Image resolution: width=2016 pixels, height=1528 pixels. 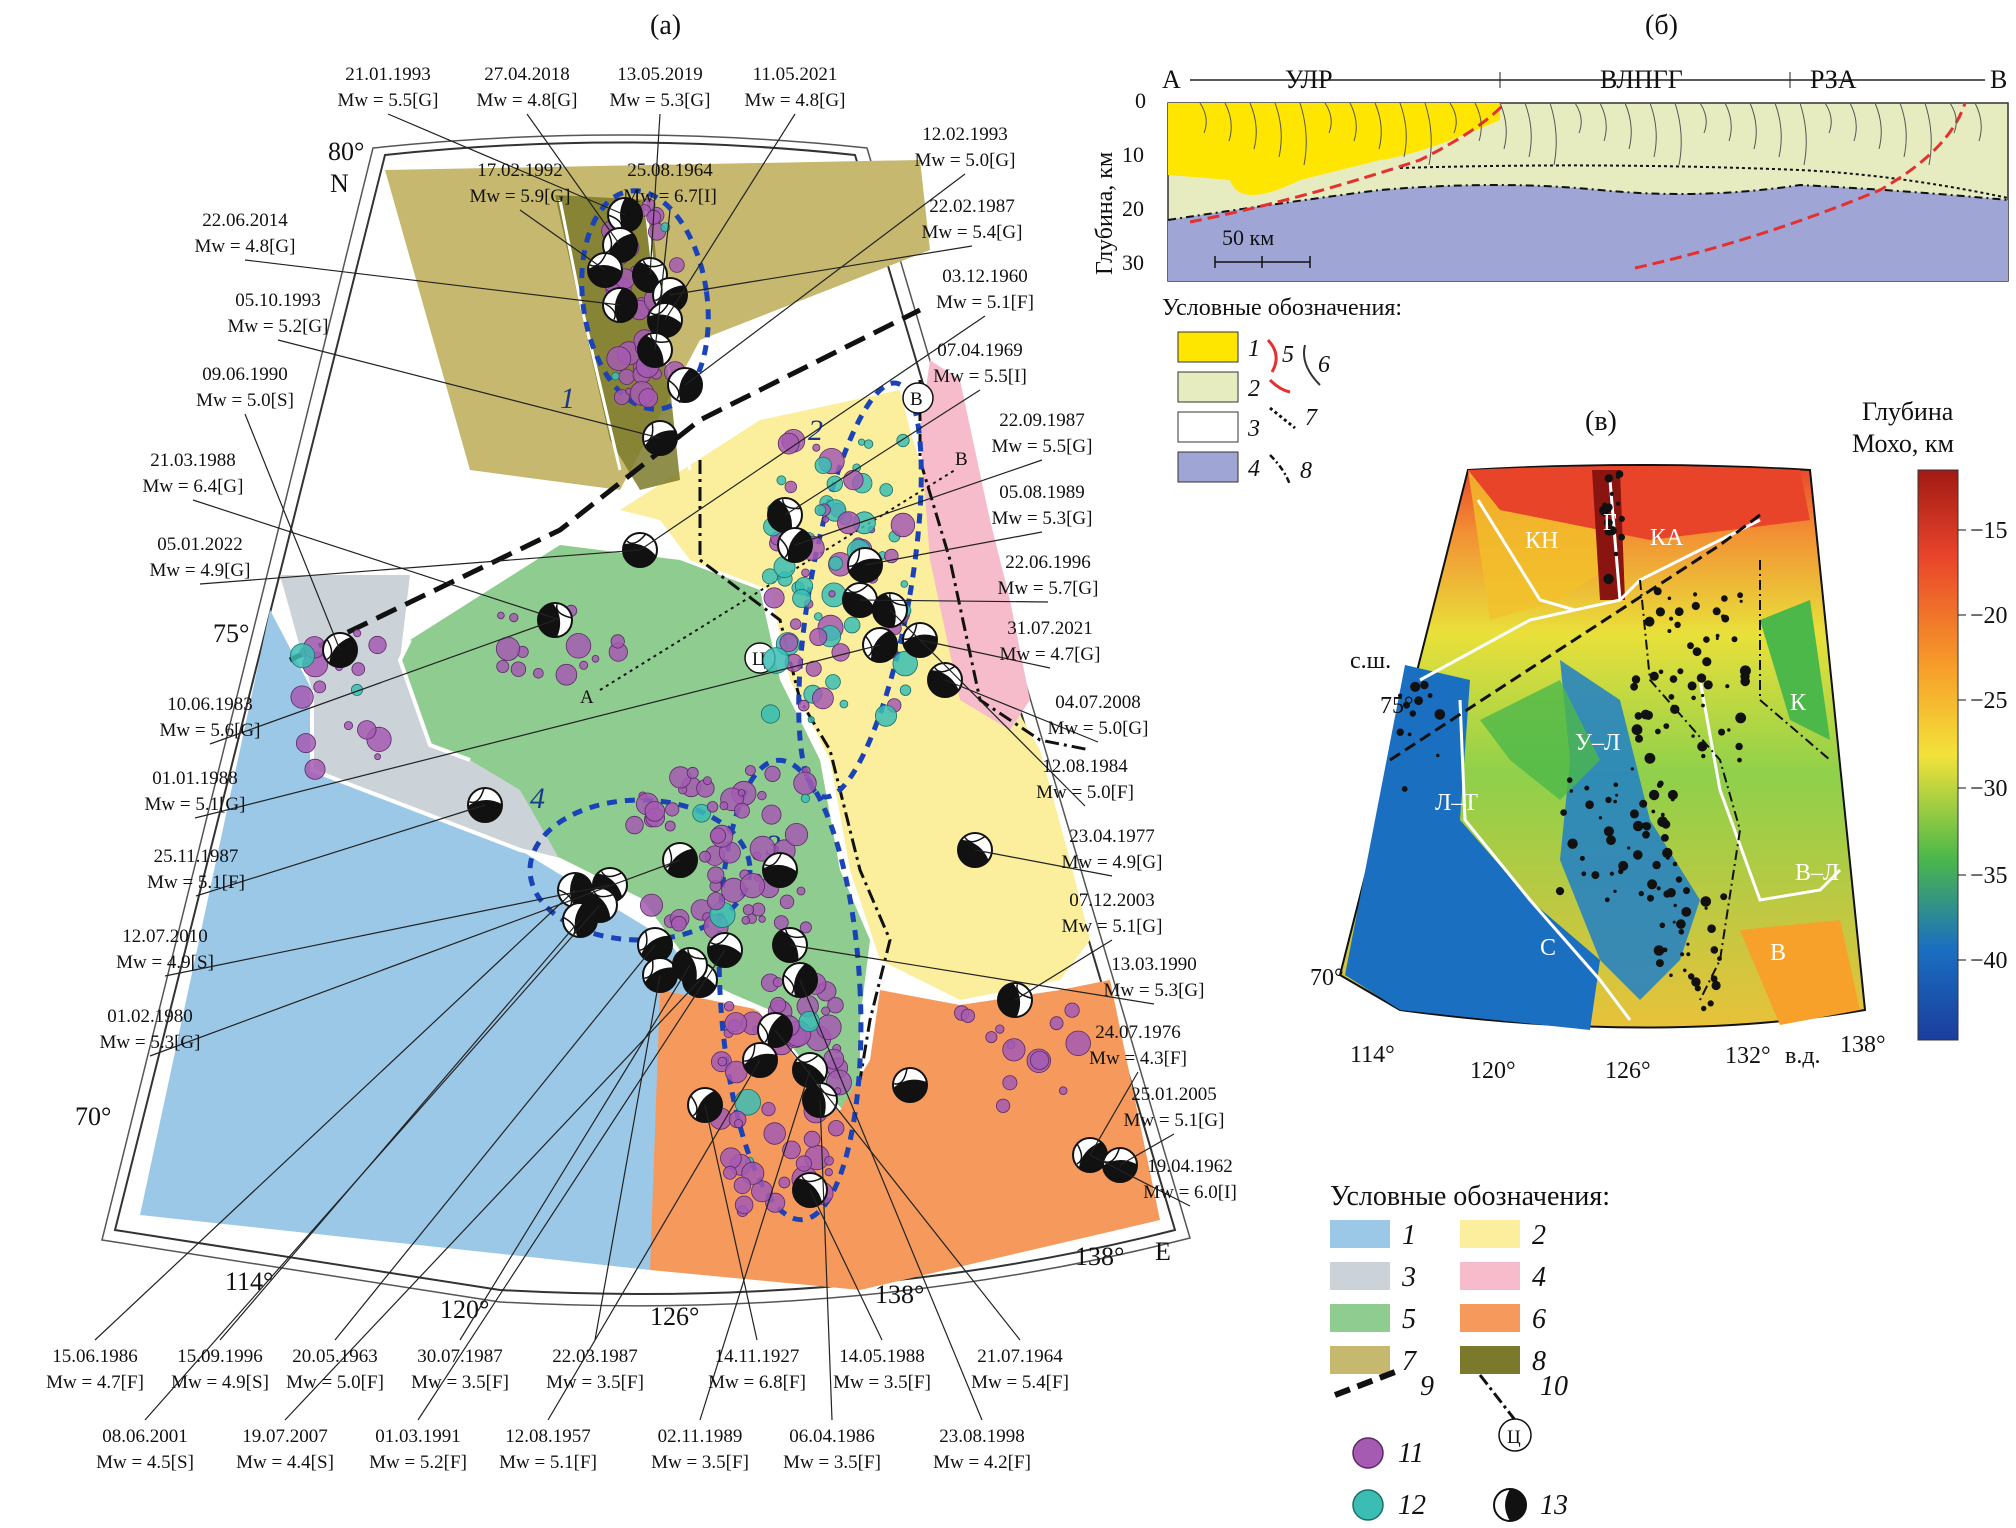 What do you see at coordinates (335, 1356) in the screenshot?
I see `event-date: 20.05.1963` at bounding box center [335, 1356].